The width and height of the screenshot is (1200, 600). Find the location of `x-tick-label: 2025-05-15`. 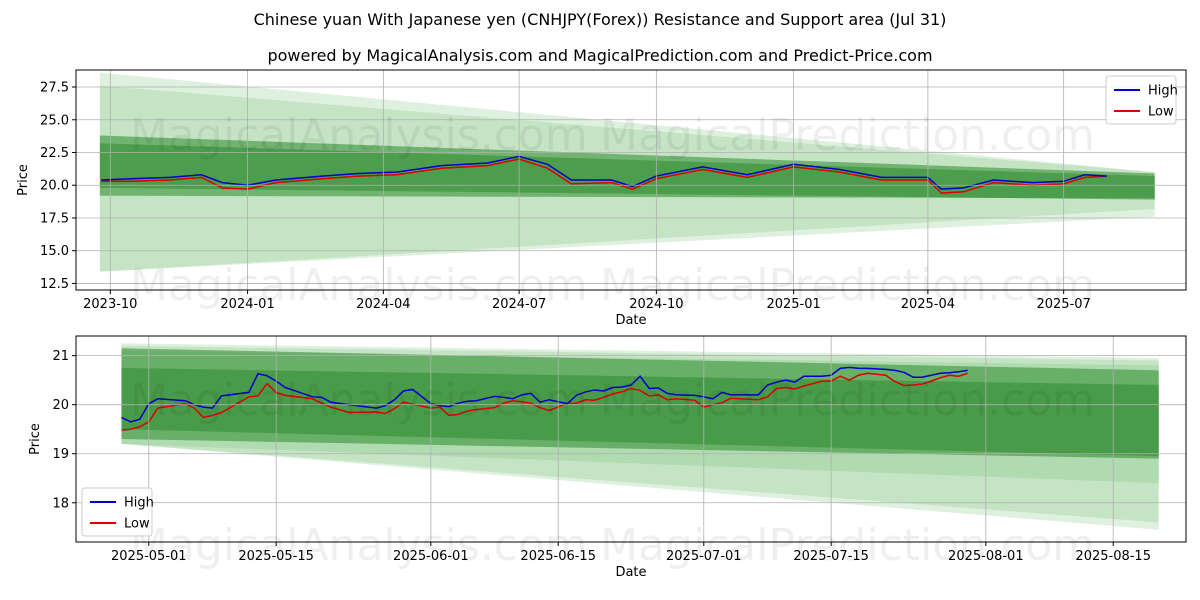

x-tick-label: 2025-05-15 is located at coordinates (276, 556).